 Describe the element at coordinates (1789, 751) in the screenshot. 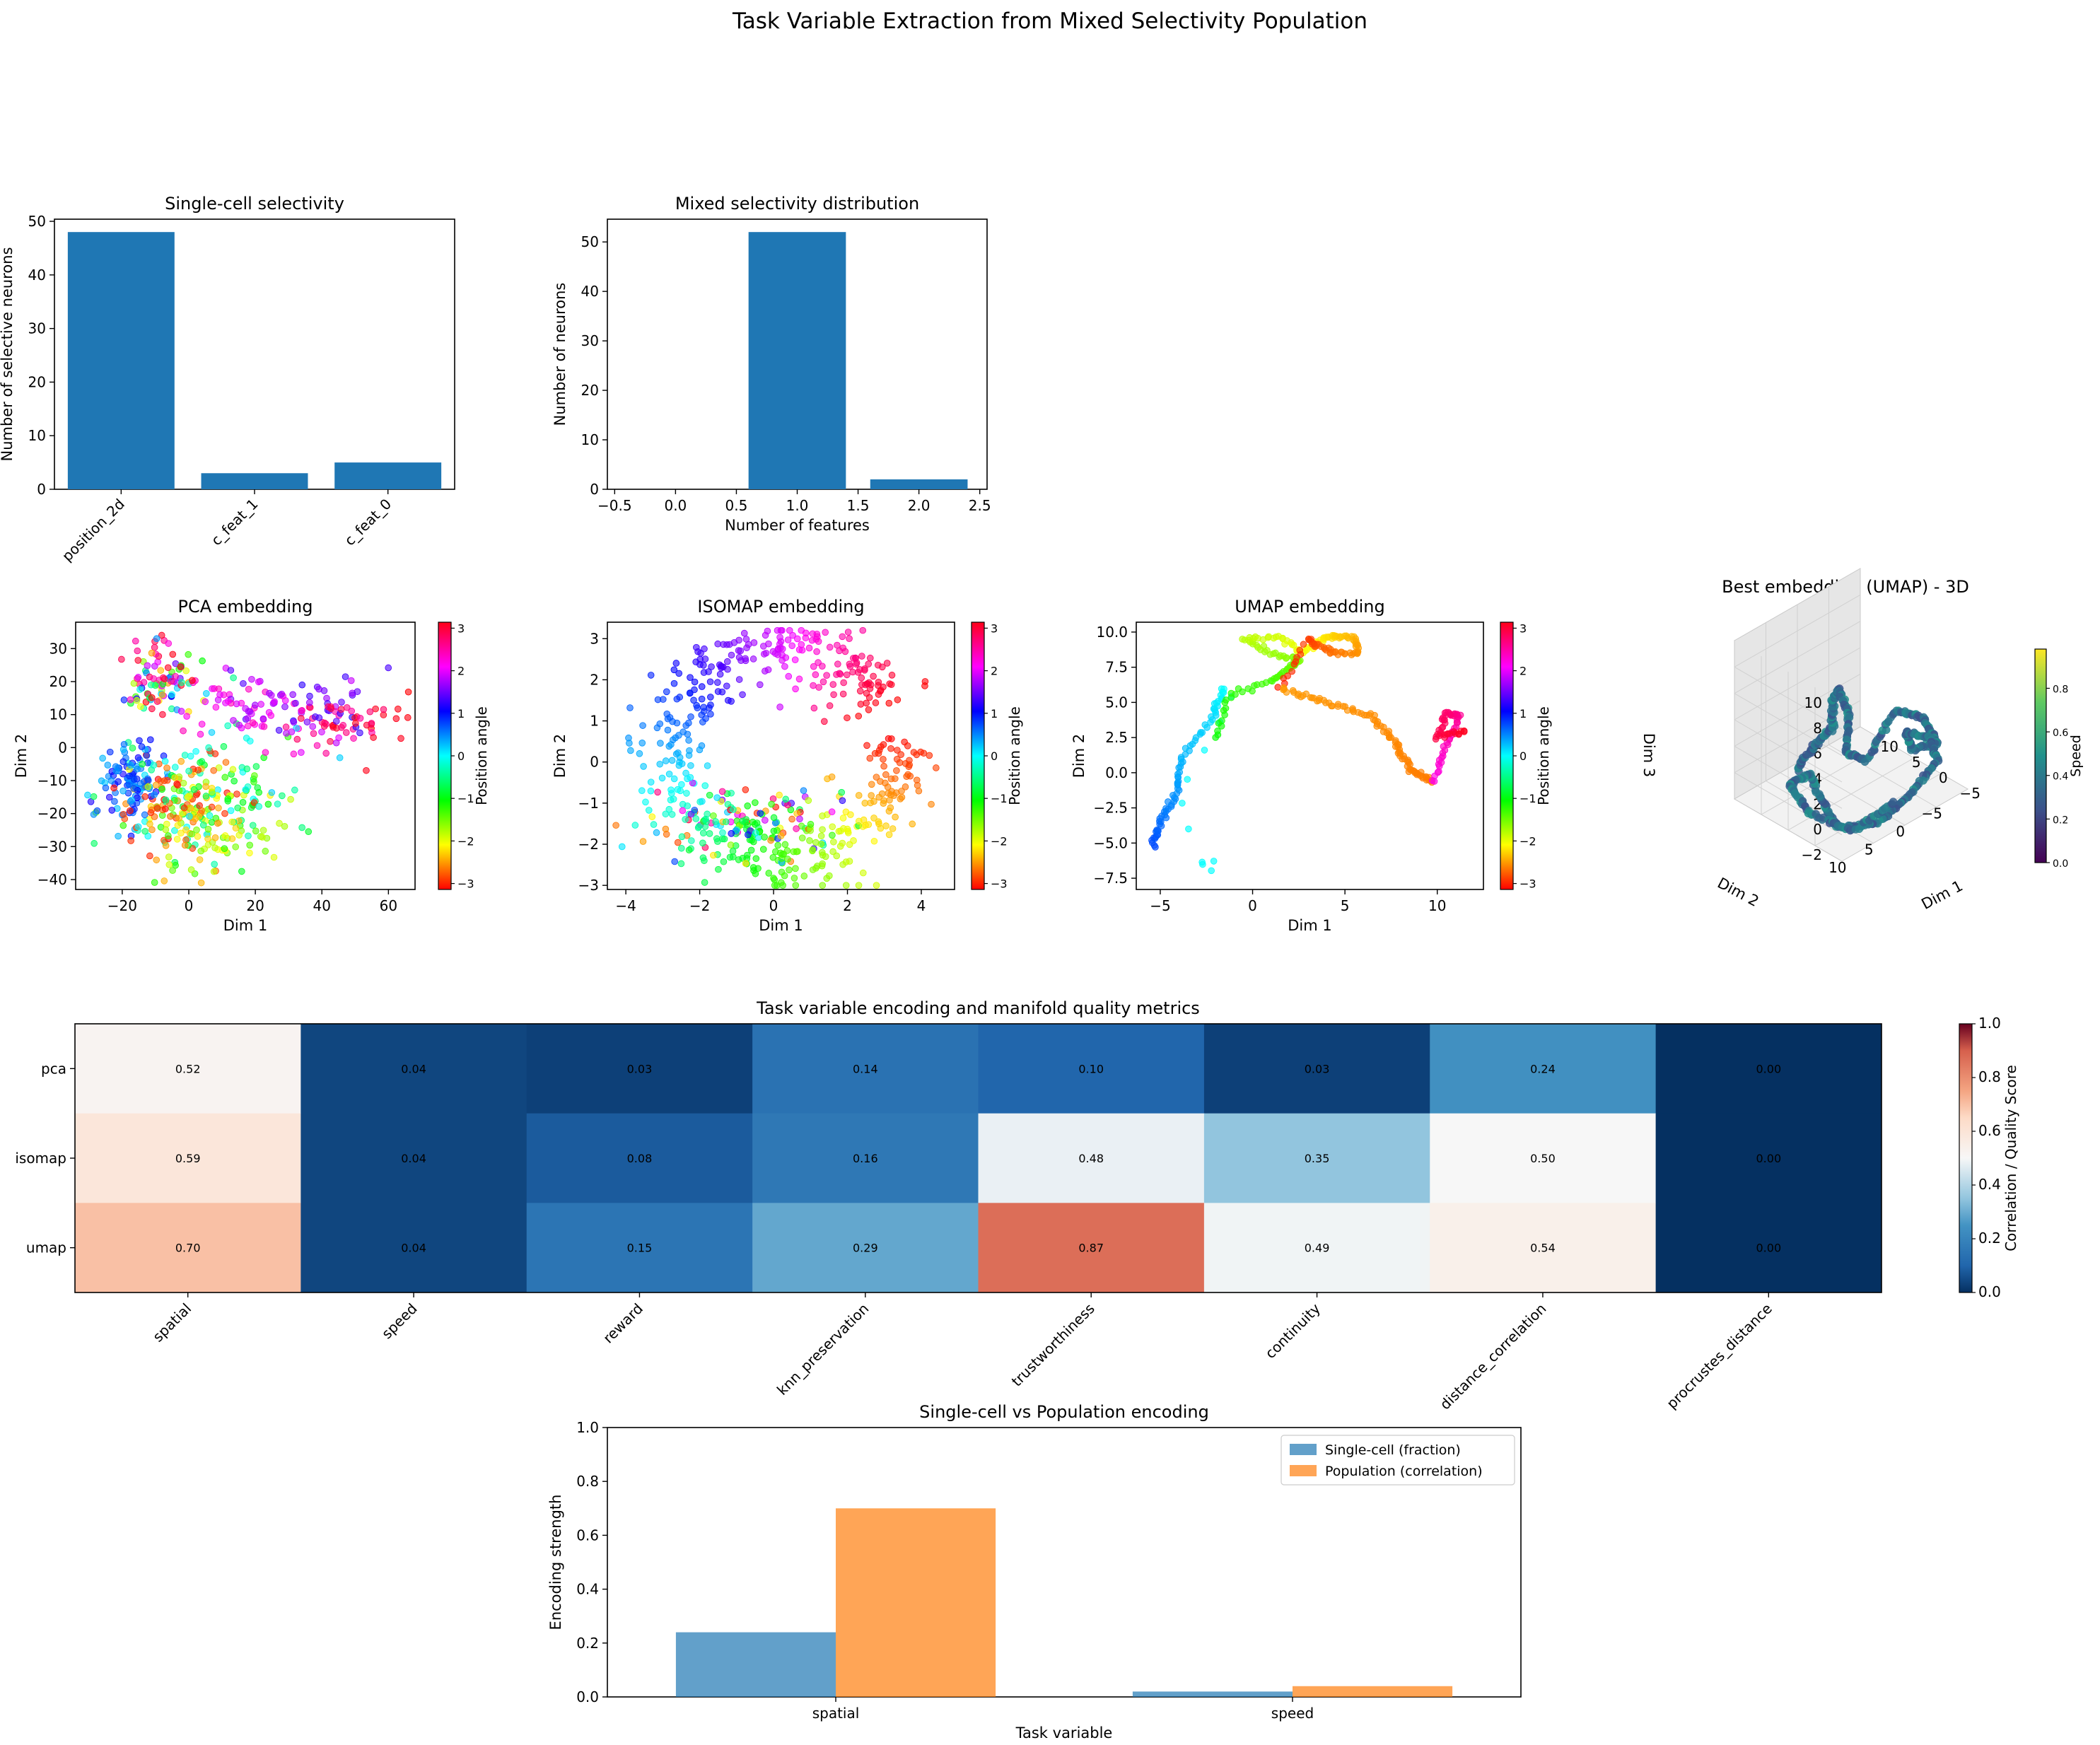

I see `grid-line` at that location.